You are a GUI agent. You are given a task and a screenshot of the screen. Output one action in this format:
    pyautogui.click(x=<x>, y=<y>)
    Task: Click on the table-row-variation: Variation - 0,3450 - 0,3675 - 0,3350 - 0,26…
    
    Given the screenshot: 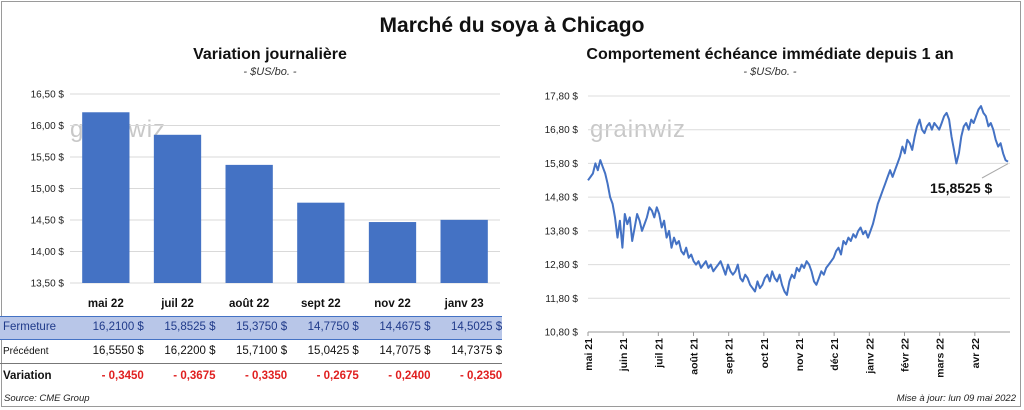 What is the action you would take?
    pyautogui.click(x=251, y=377)
    